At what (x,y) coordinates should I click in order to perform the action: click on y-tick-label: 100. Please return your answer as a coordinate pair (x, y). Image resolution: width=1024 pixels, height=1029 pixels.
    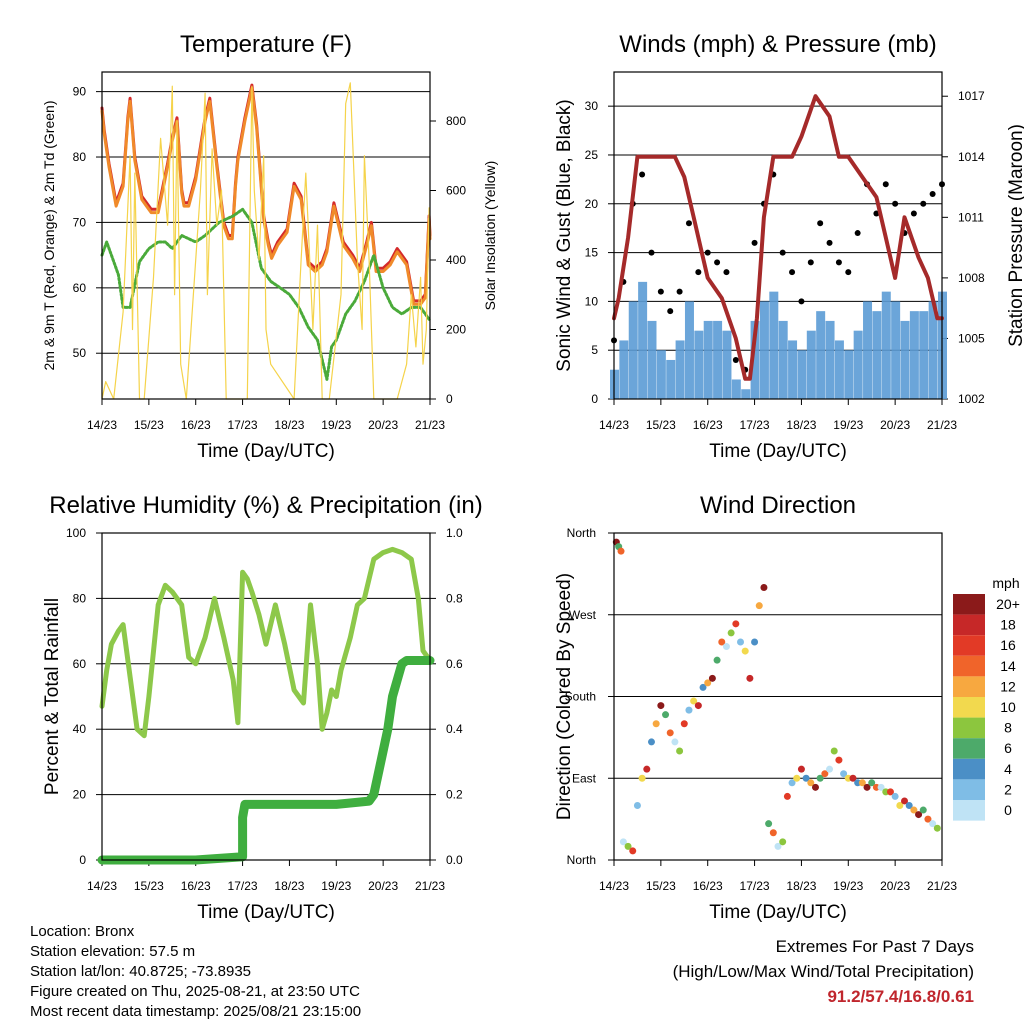
    Looking at the image, I should click on (76, 533).